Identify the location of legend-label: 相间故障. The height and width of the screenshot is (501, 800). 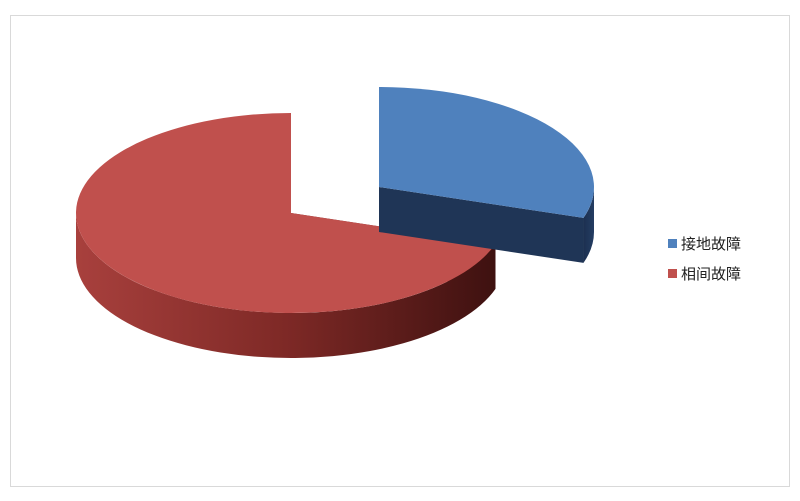
(711, 273).